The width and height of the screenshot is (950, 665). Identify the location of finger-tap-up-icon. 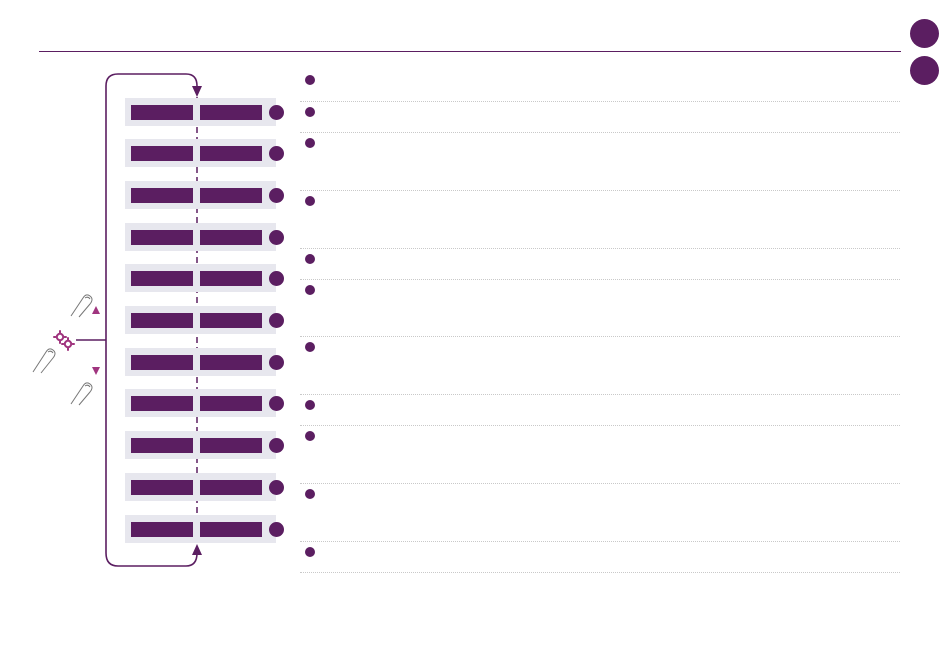
(83, 302).